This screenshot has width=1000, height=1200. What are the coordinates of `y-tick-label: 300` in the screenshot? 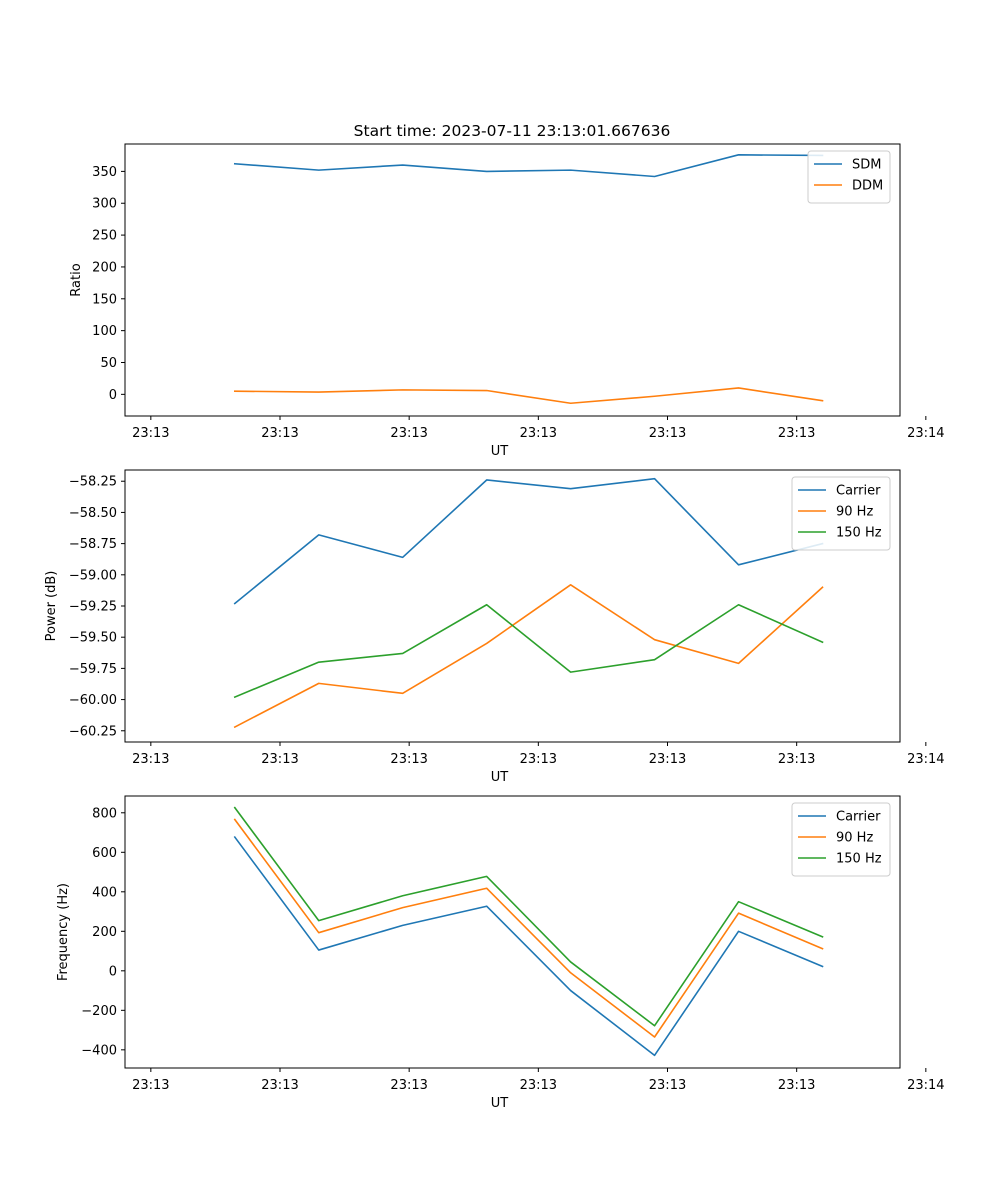 It's located at (104, 204).